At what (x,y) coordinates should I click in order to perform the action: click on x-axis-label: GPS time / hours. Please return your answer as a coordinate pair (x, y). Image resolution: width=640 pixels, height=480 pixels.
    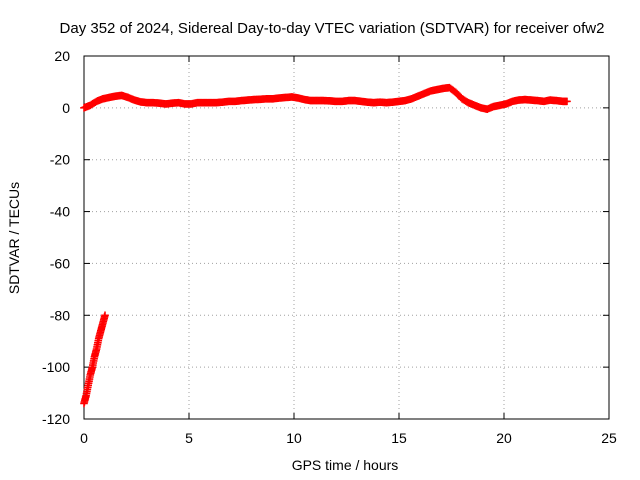
    Looking at the image, I should click on (345, 465).